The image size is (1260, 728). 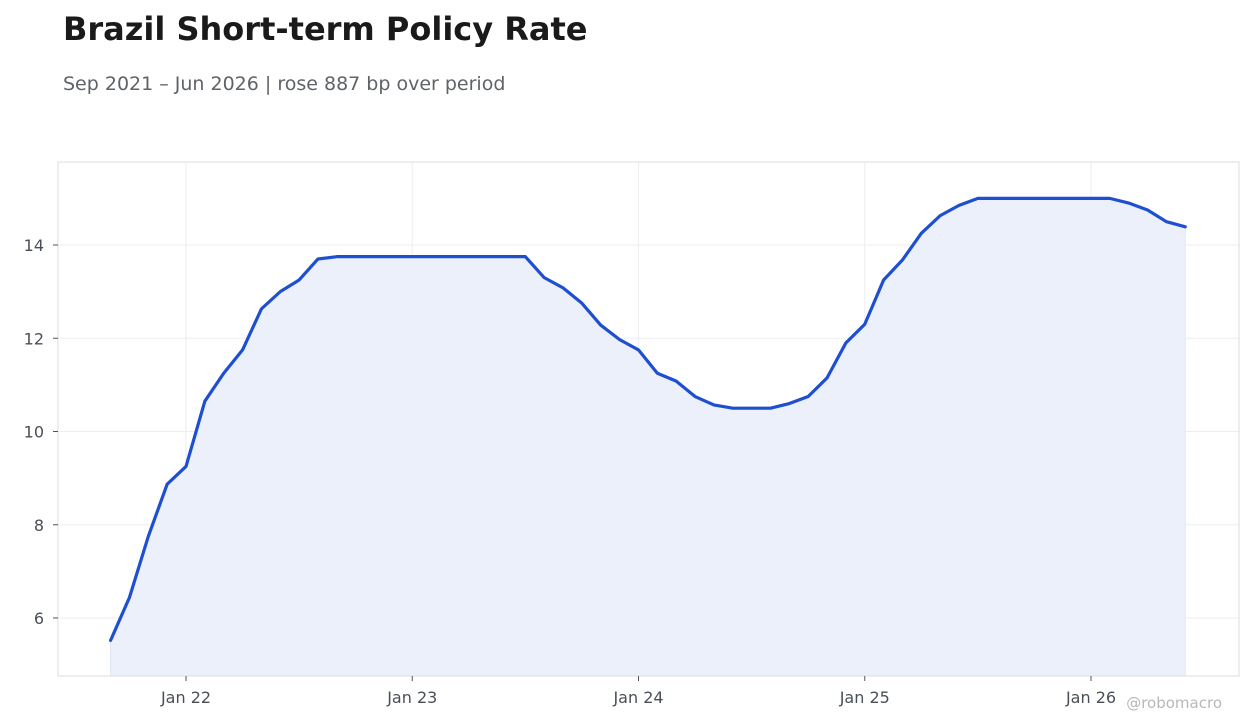 I want to click on chart-title: Brazil Short-term Policy Rate, so click(x=325, y=29).